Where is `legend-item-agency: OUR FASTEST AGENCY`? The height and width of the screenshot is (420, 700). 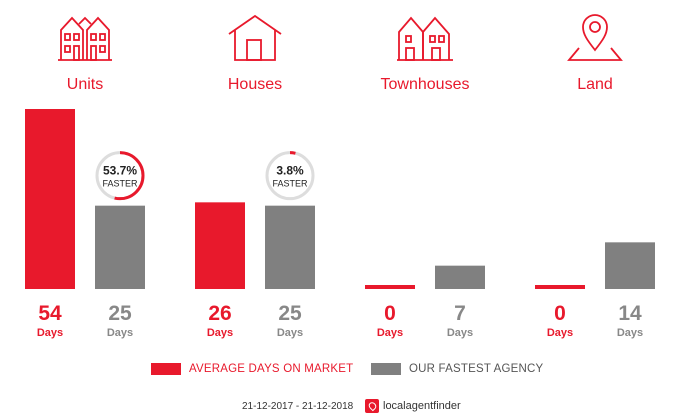 legend-item-agency: OUR FASTEST AGENCY is located at coordinates (457, 369).